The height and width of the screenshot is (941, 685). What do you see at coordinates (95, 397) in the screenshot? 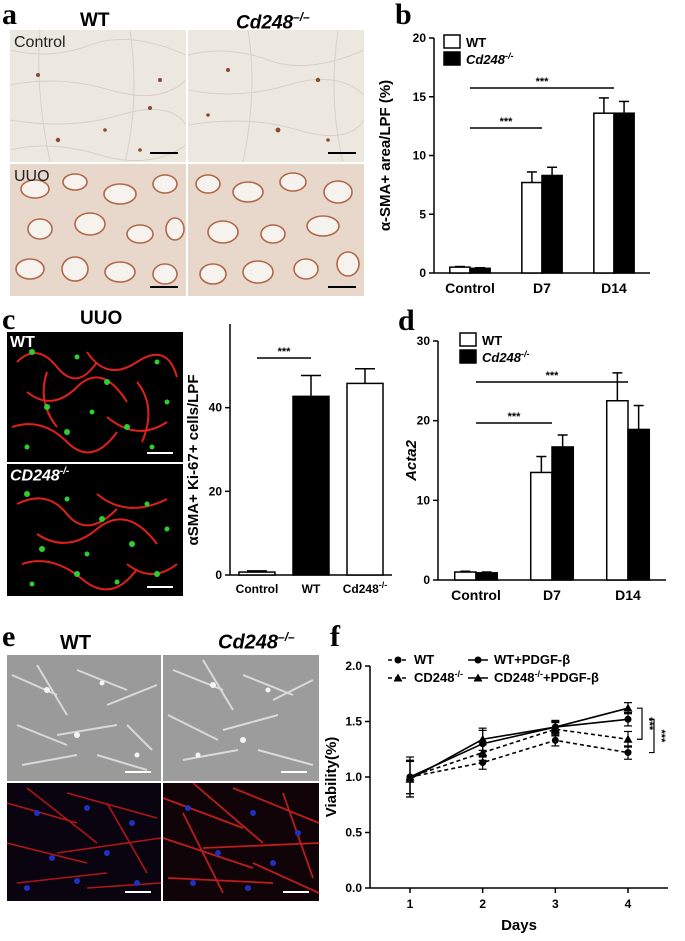
I see `if-uuo-wt-svg` at bounding box center [95, 397].